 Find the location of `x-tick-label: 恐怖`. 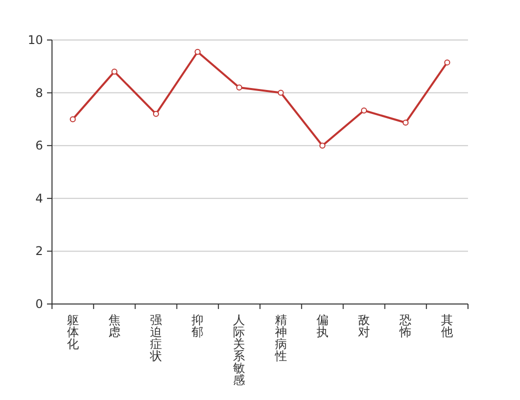

x-tick-label: 恐怖 is located at coordinates (405, 326).